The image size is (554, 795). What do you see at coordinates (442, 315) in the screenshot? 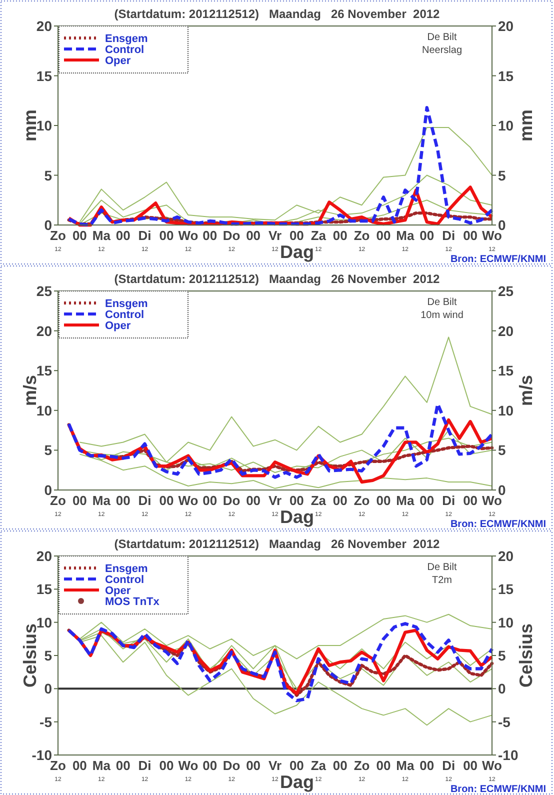
I see `annotation: 10m wind` at bounding box center [442, 315].